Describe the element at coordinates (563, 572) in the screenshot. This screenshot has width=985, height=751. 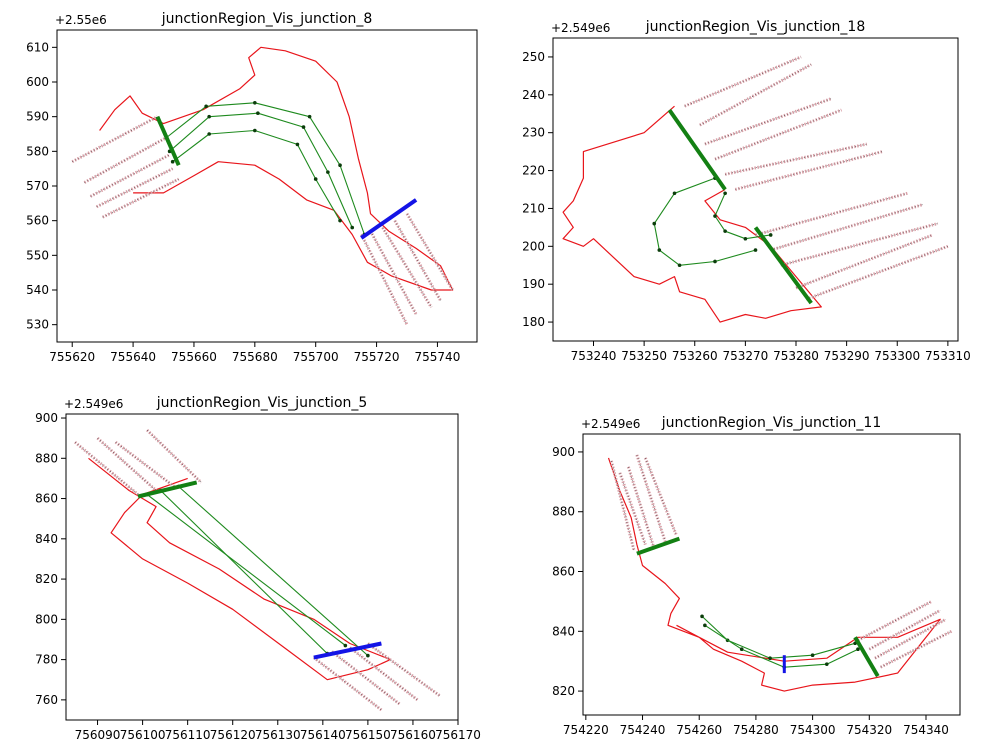
I see `y-tick-label: 860` at that location.